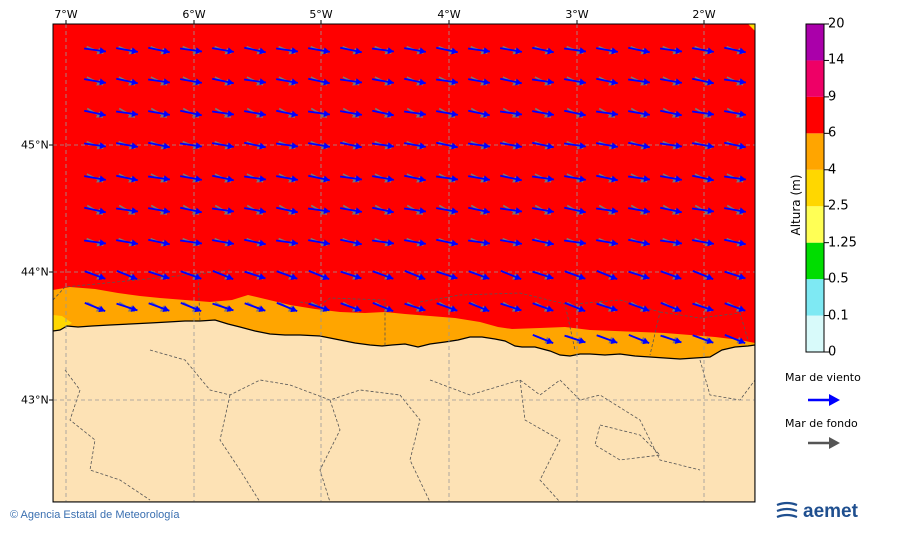 The image size is (900, 533). What do you see at coordinates (449, 14) in the screenshot?
I see `lon-tick-4w: 4°W` at bounding box center [449, 14].